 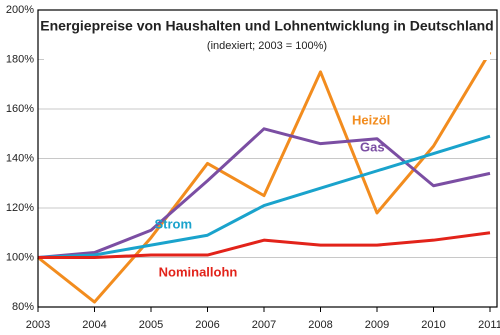 What do you see at coordinates (267, 46) in the screenshot?
I see `chart-subtitle: (indexiert; 2003 = 100%)` at bounding box center [267, 46].